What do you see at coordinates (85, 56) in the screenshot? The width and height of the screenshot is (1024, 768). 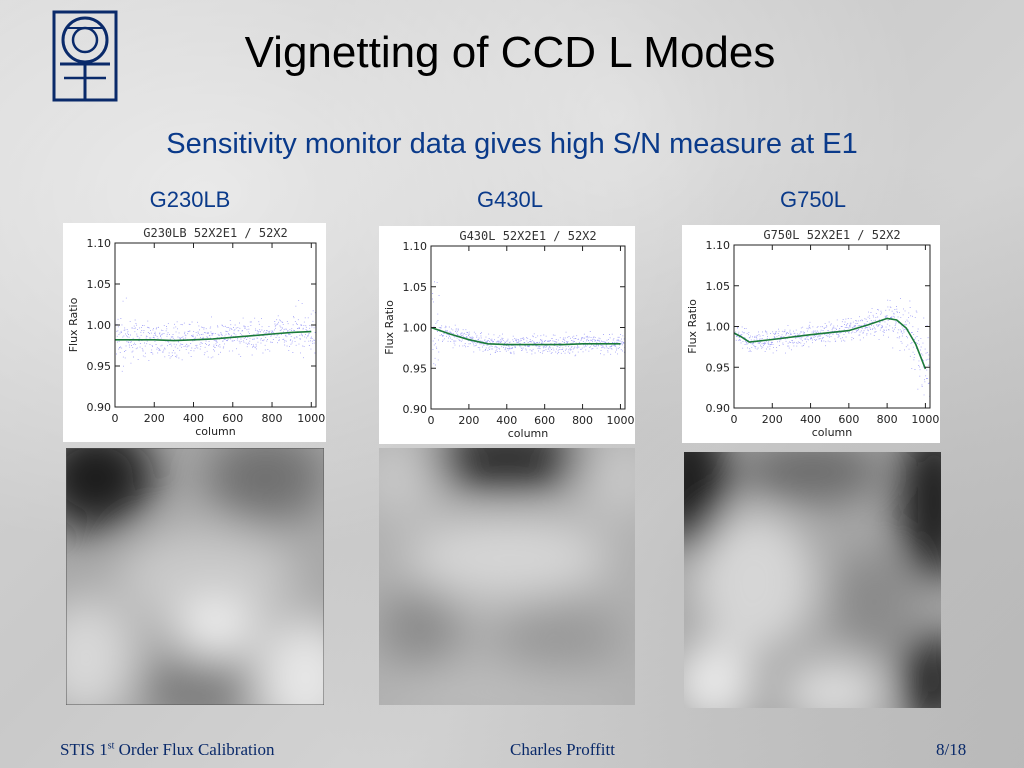 I see `stis-logo` at bounding box center [85, 56].